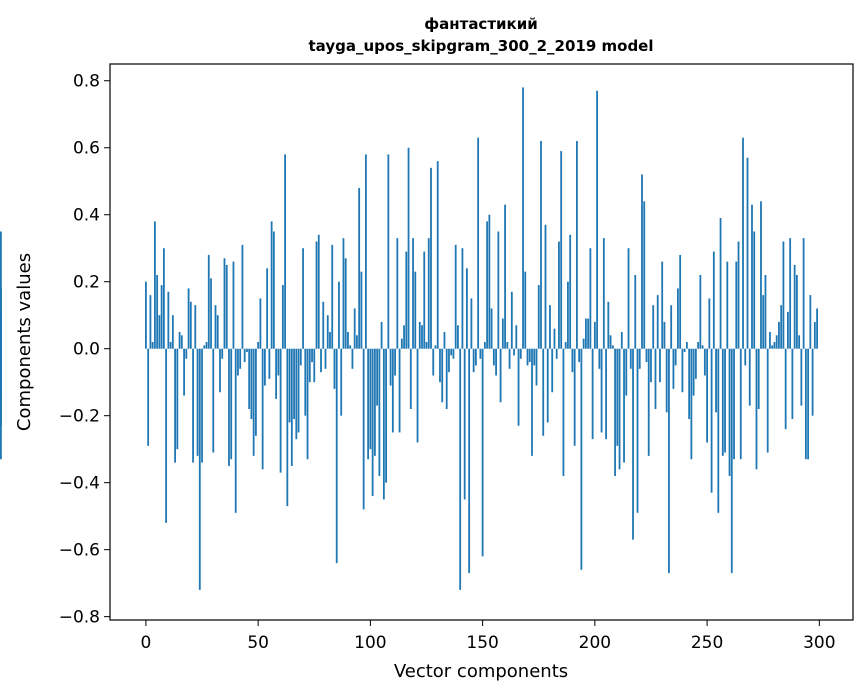 This screenshot has width=867, height=696. Describe the element at coordinates (258, 643) in the screenshot. I see `x-tick-label: 50` at that location.